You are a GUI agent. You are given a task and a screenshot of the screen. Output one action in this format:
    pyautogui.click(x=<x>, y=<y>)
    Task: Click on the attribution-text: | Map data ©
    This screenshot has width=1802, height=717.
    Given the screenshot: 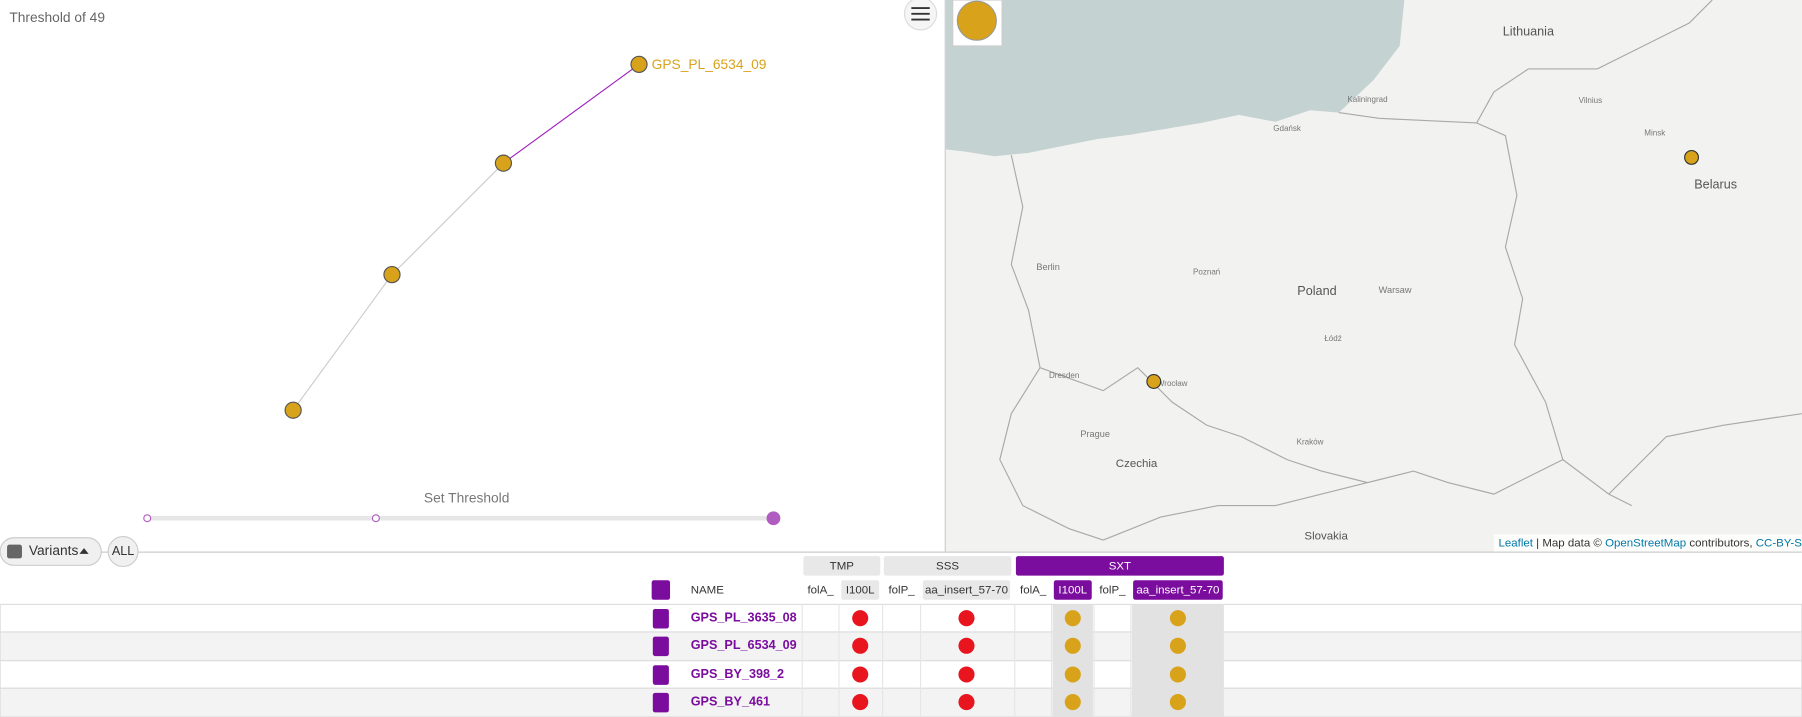 What is the action you would take?
    pyautogui.click(x=1569, y=544)
    